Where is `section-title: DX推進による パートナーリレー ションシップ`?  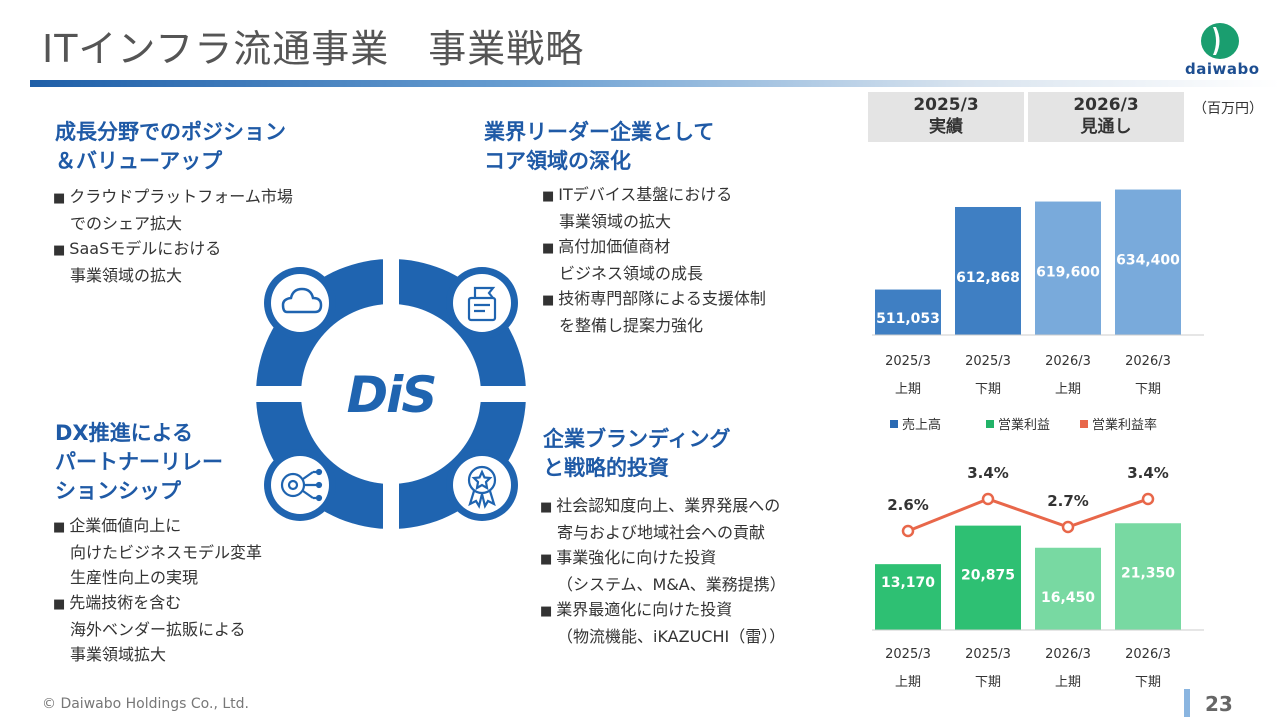 section-title: DX推進による パートナーリレー ションシップ is located at coordinates (139, 462).